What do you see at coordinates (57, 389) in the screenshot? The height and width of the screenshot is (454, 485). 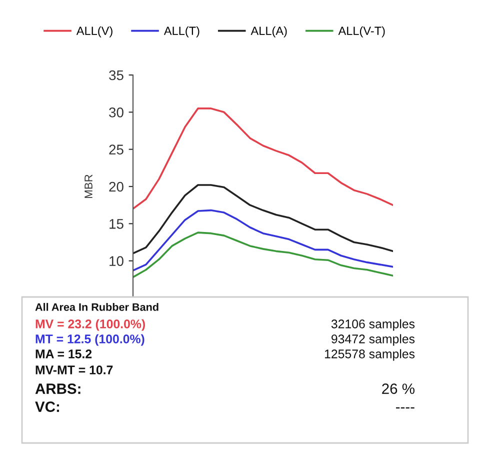 I see `text: ARBS:` at bounding box center [57, 389].